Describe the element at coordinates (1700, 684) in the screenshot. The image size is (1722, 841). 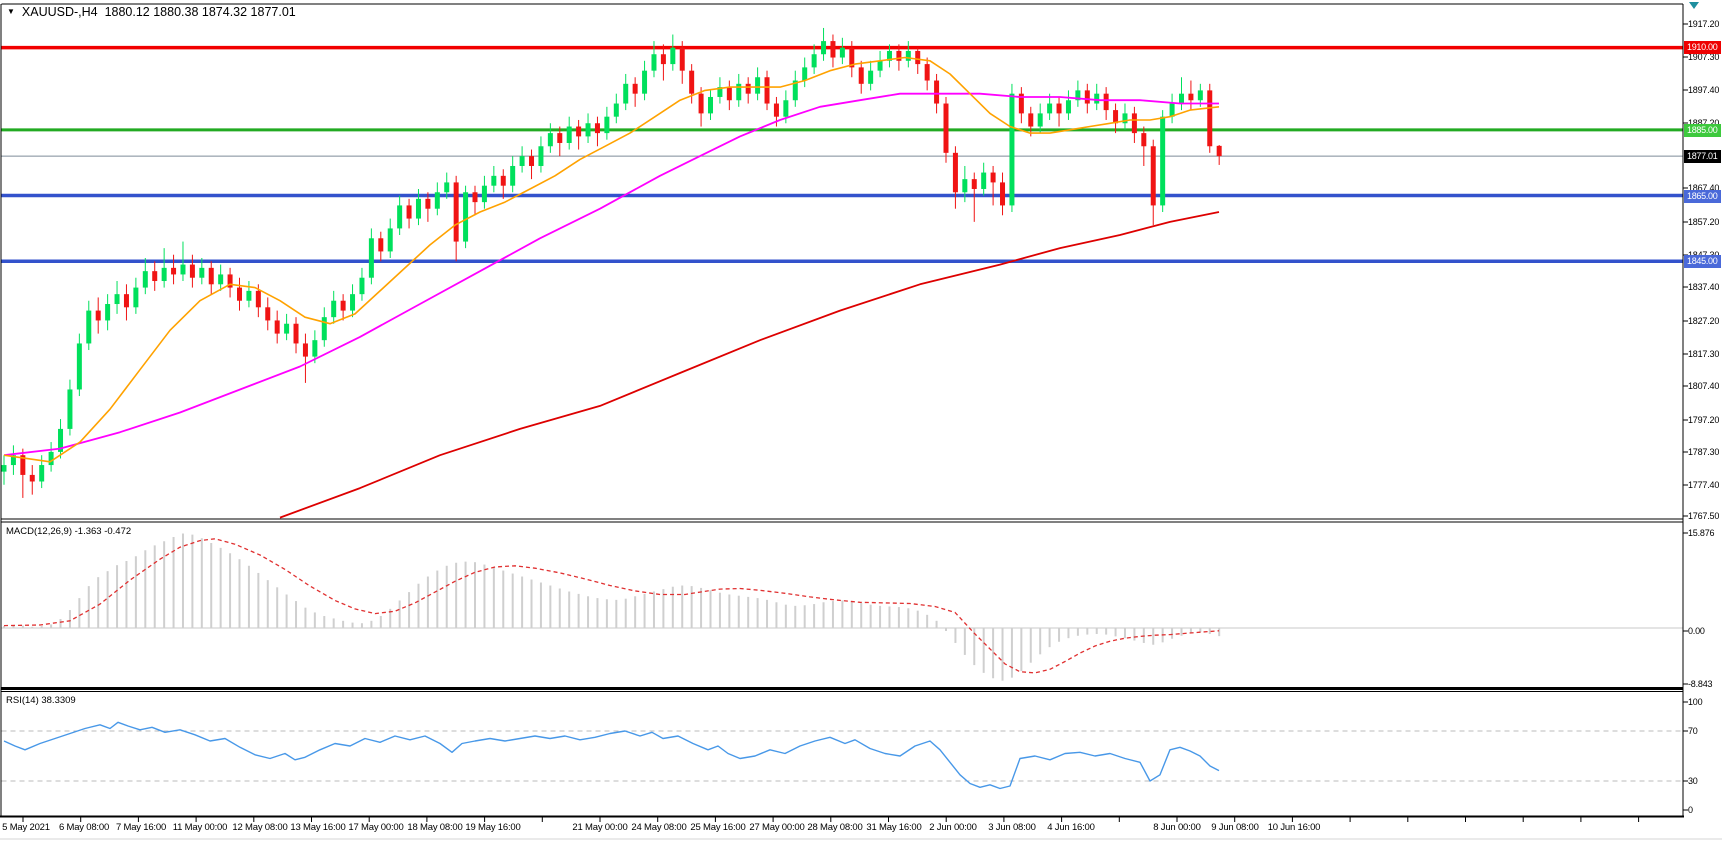
I see `macd-tick-label: -8.843` at that location.